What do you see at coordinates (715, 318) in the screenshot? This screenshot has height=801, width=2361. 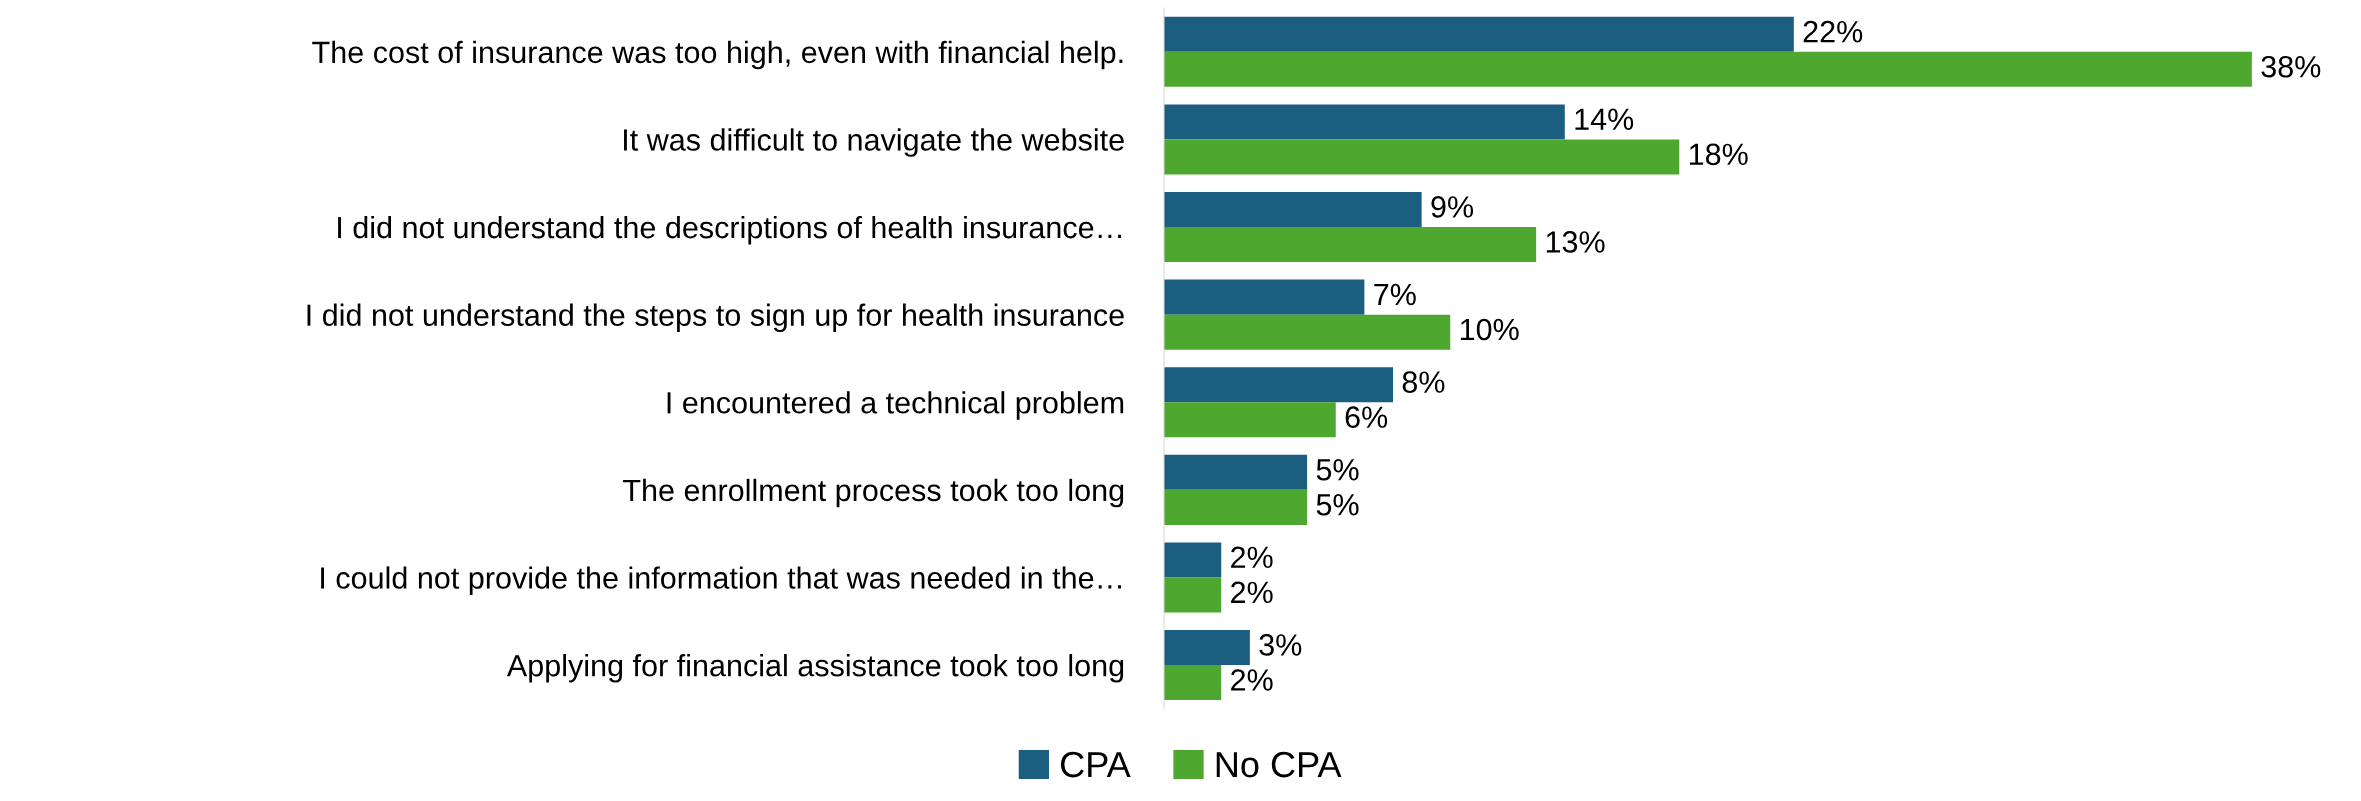 I see `y-tick-label: I did not understand the steps to sign up for health insurance` at bounding box center [715, 318].